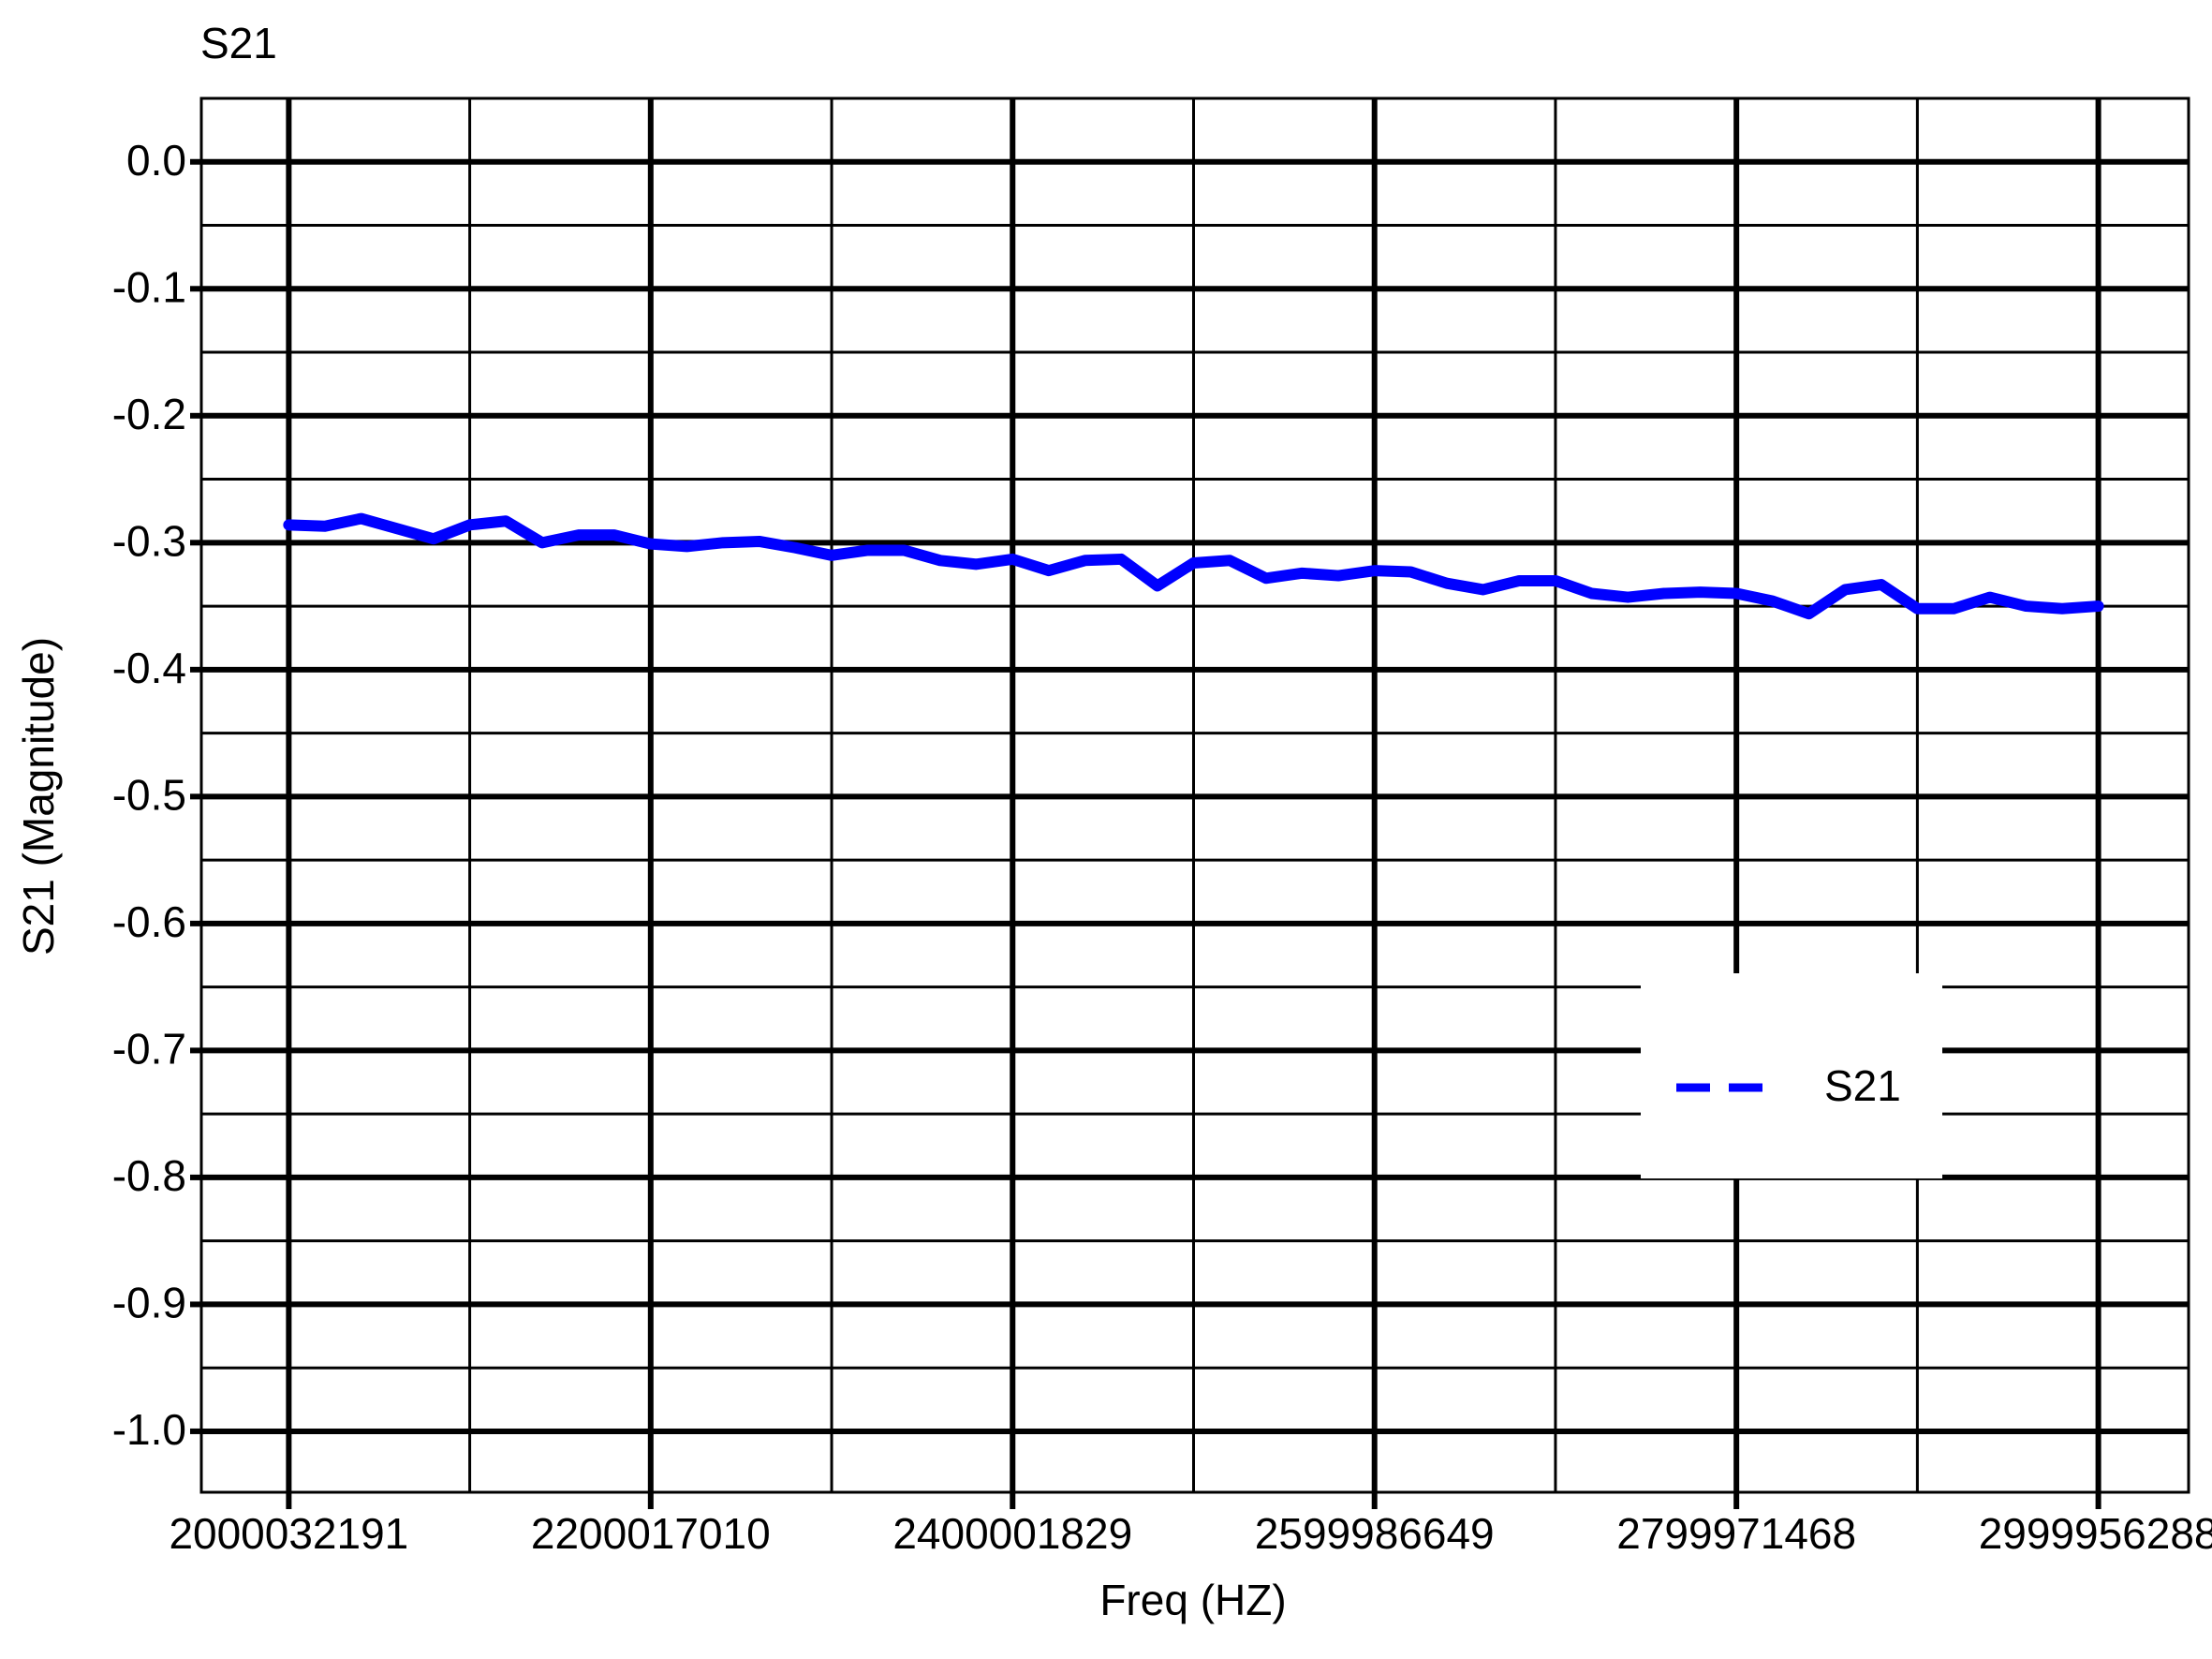 This screenshot has width=2212, height=1659. I want to click on y-tick-label: -0.1, so click(149, 286).